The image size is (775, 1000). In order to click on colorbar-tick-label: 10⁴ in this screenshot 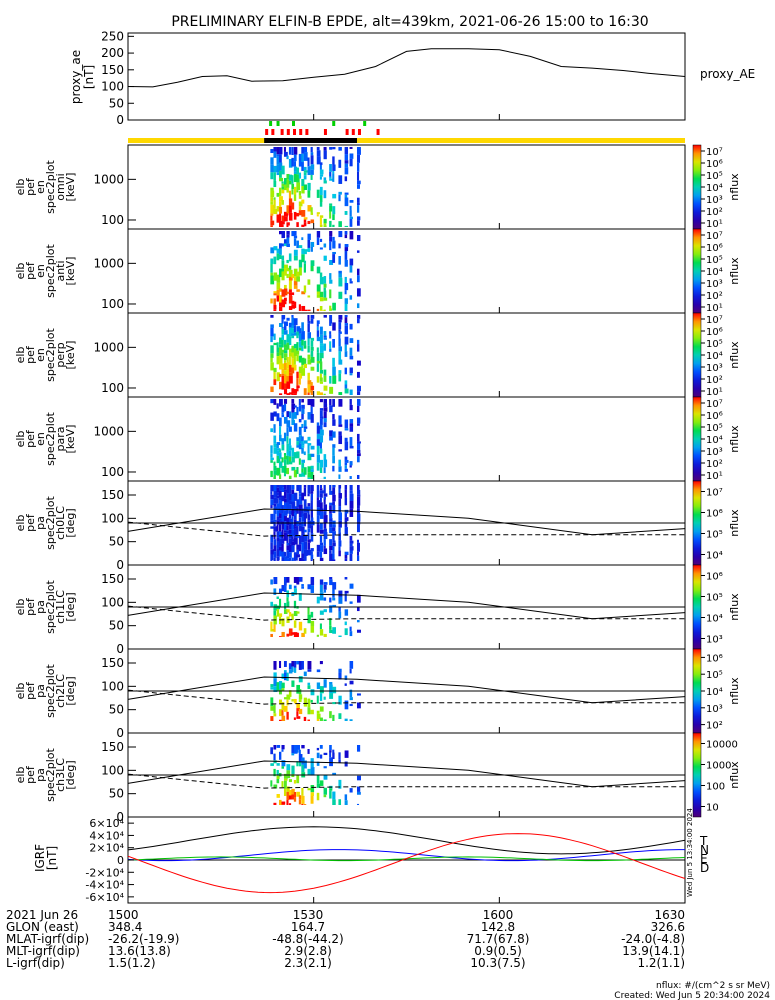, I will do `click(714, 556)`.